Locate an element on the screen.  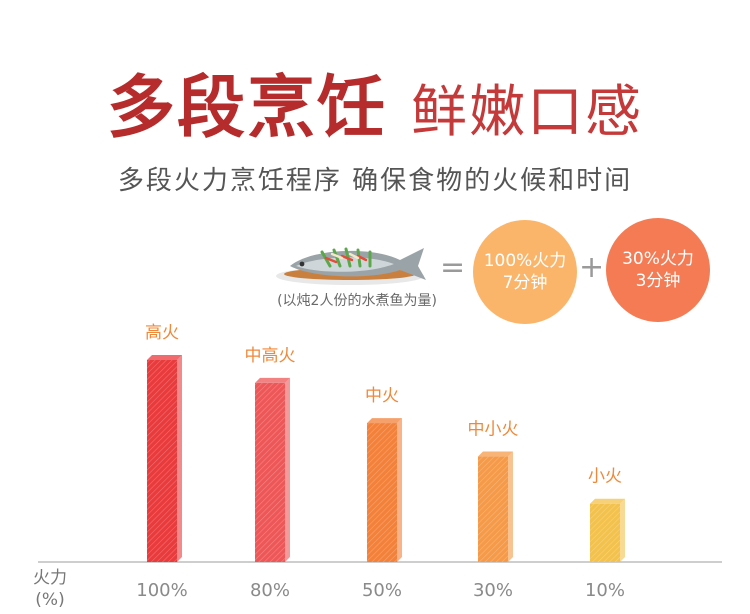
dish-caption: (以炖2人份的水煮鱼为量) is located at coordinates (357, 301).